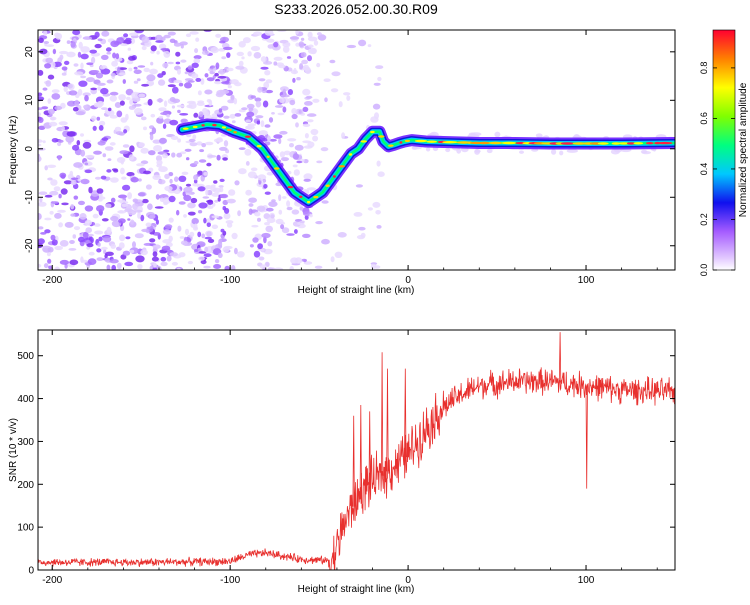  Describe the element at coordinates (743, 149) in the screenshot. I see `colorbar-label: Normalized spectral amplitude` at that location.